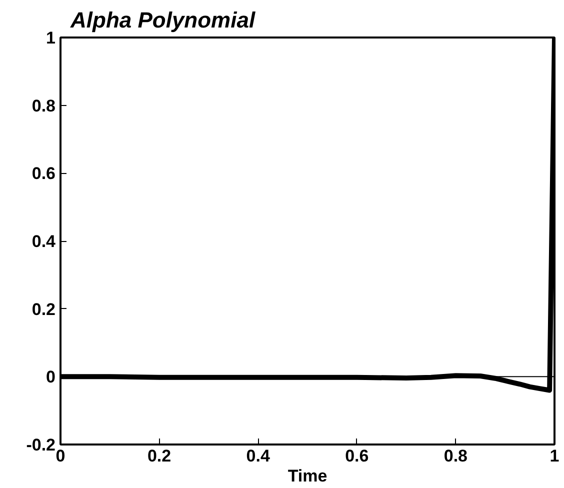  What do you see at coordinates (51, 38) in the screenshot?
I see `y-tick-label: 1` at bounding box center [51, 38].